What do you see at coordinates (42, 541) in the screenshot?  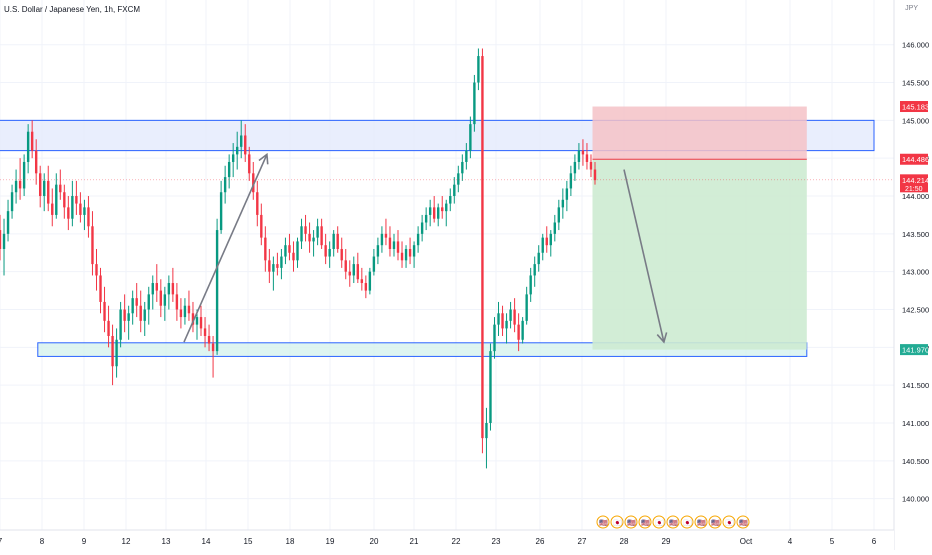 I see `x-tick-label: 8` at bounding box center [42, 541].